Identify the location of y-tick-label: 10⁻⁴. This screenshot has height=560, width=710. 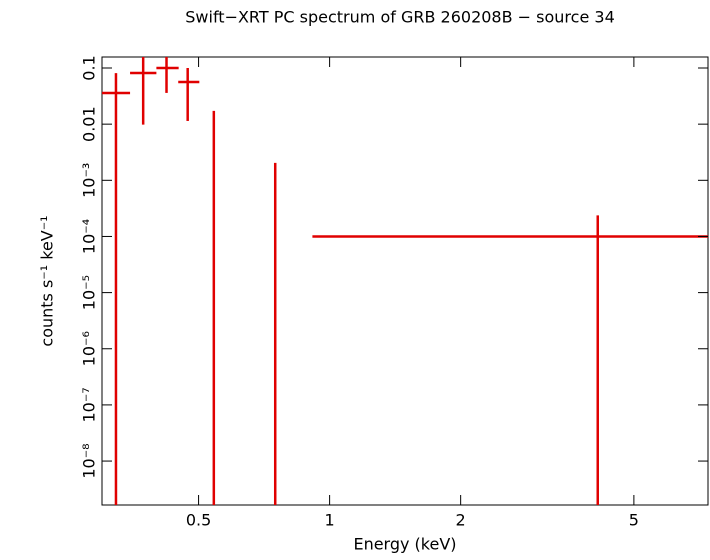
(89, 236).